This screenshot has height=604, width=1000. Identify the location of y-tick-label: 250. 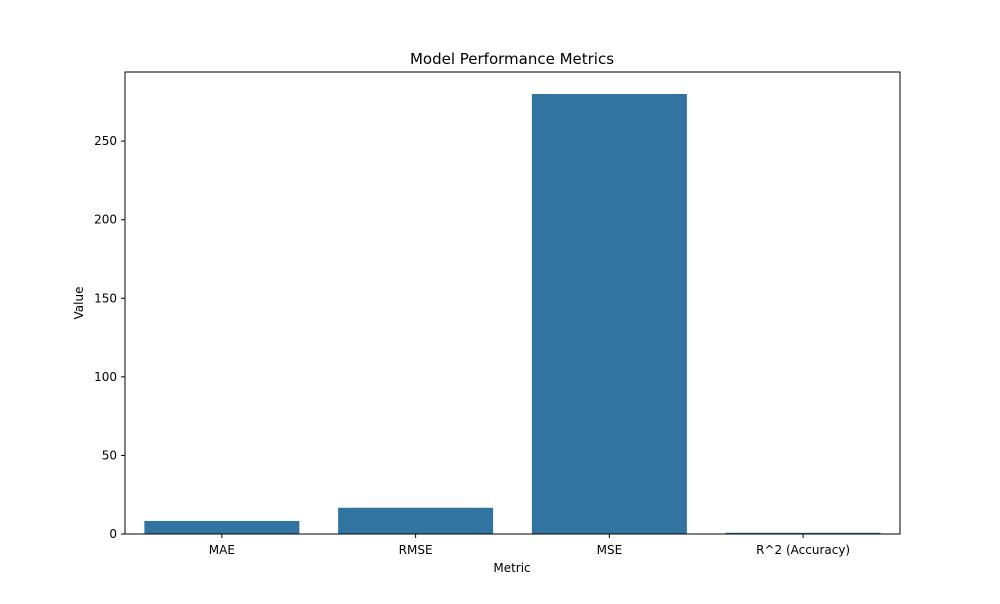
(105, 141).